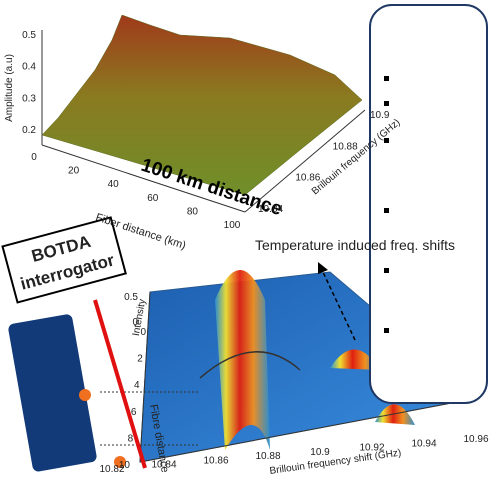 The image size is (490, 481). I want to click on annotation: Temperature induced freq. shifts, so click(355, 245).